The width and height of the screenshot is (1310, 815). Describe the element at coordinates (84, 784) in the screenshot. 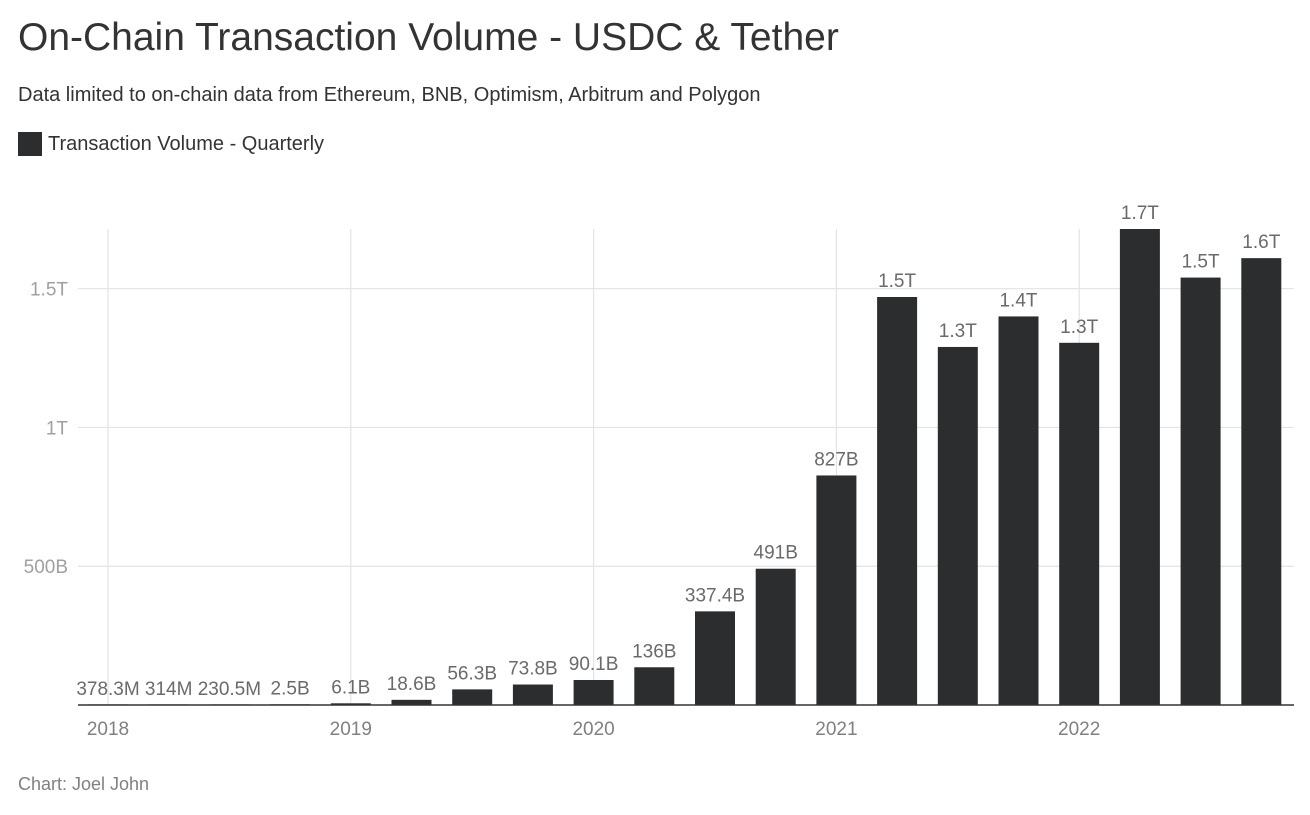

I see `chart-credit: Chart: Joel John` at that location.